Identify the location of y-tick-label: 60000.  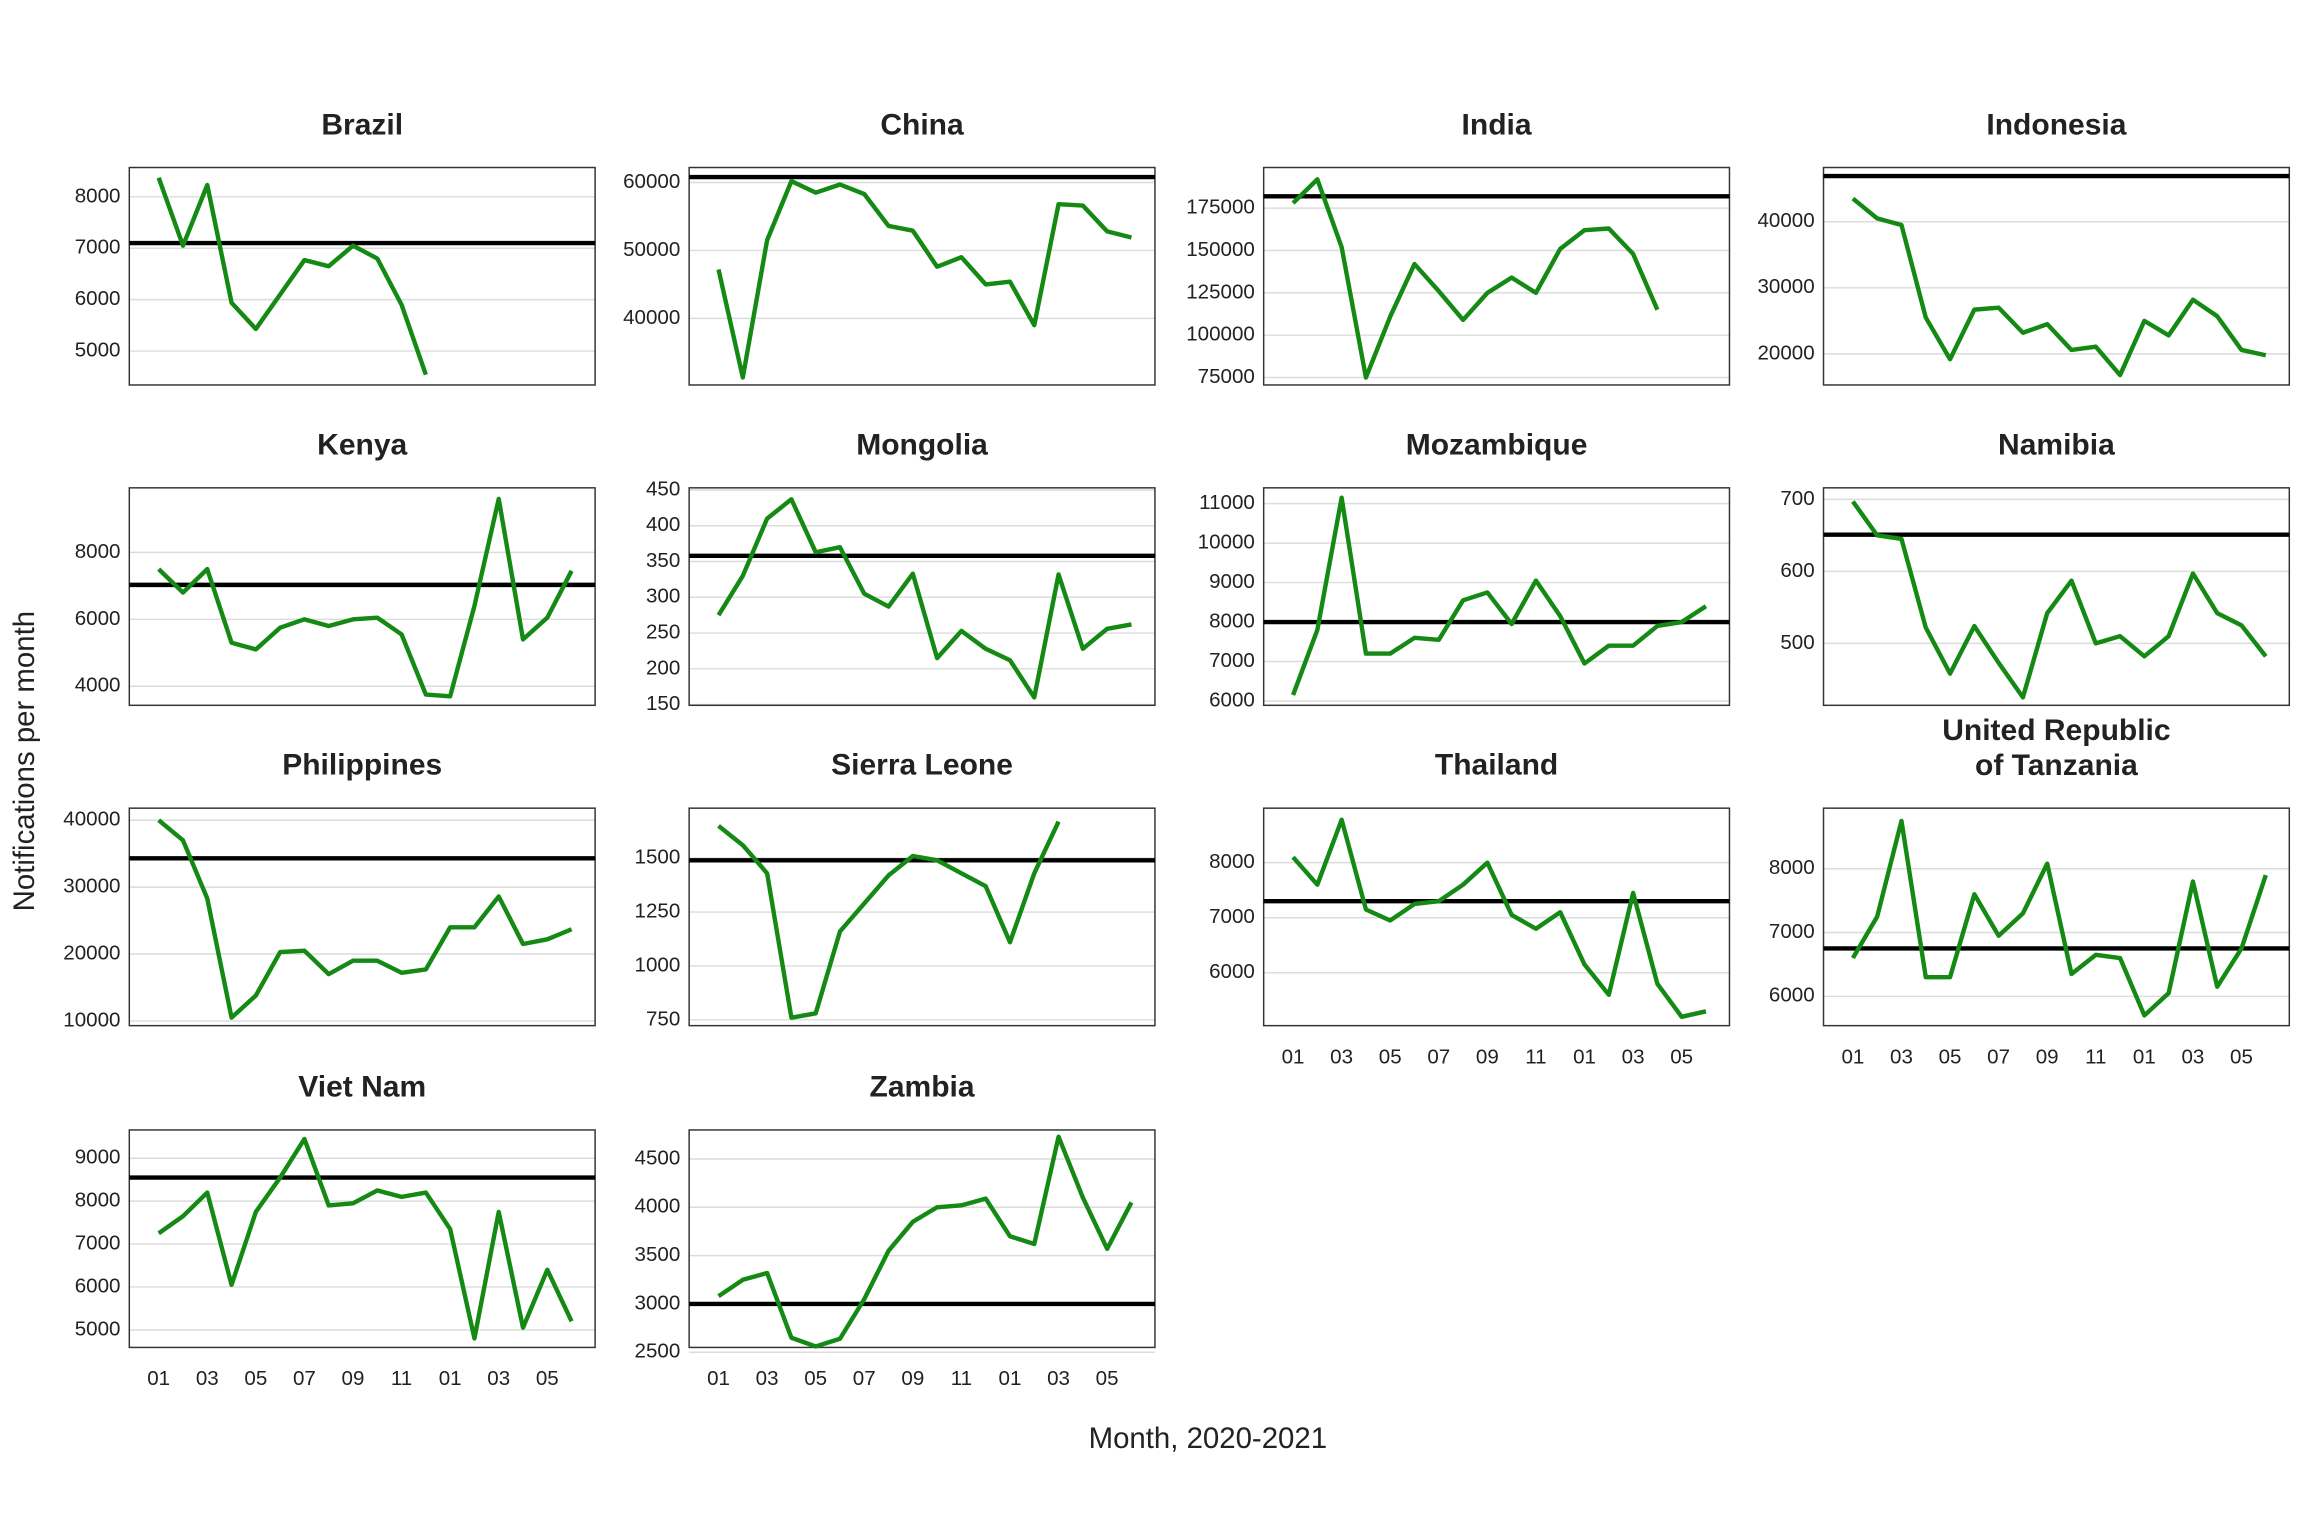
(651, 181).